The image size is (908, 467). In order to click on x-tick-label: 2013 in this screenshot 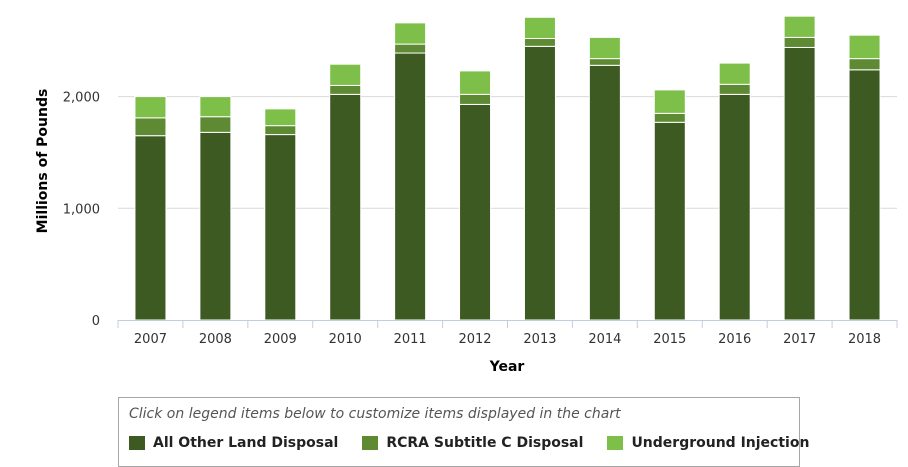, I will do `click(539, 339)`.